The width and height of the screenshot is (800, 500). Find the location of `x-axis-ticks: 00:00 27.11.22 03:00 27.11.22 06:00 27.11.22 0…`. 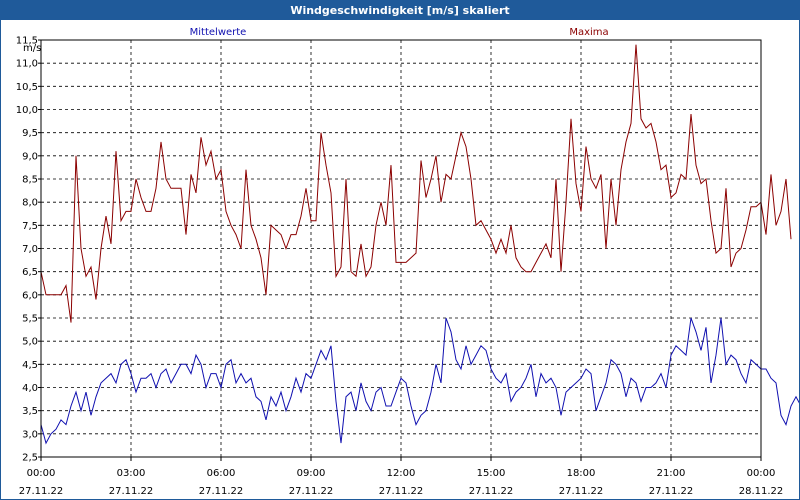

x-axis-ticks: 00:00 27.11.22 03:00 27.11.22 06:00 27.11.22 0… is located at coordinates (401, 477).